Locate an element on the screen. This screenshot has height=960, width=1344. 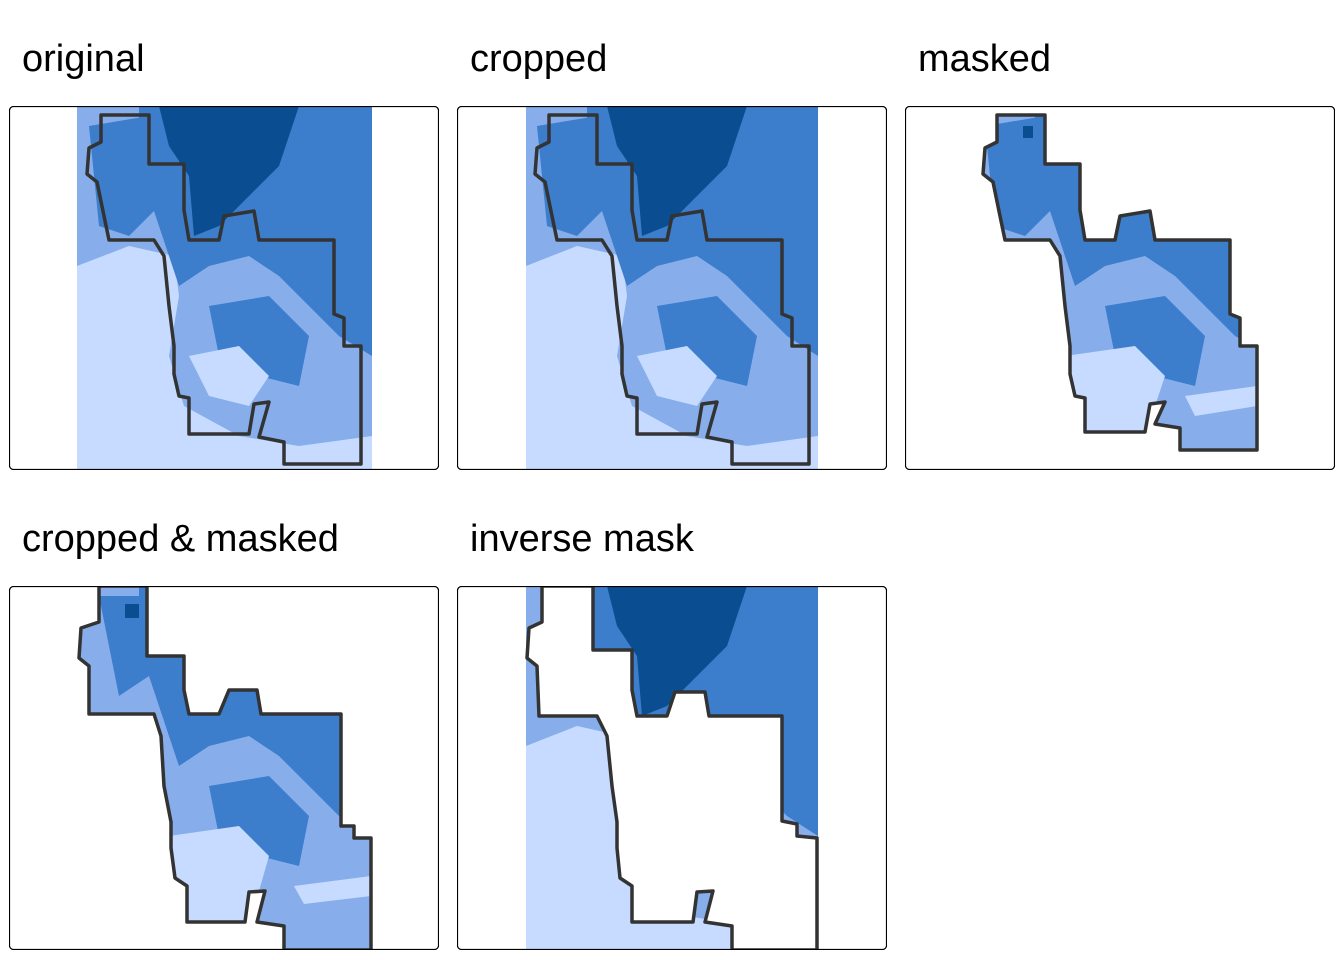
panel-title-cropped-masked: cropped & masked is located at coordinates (180, 539).